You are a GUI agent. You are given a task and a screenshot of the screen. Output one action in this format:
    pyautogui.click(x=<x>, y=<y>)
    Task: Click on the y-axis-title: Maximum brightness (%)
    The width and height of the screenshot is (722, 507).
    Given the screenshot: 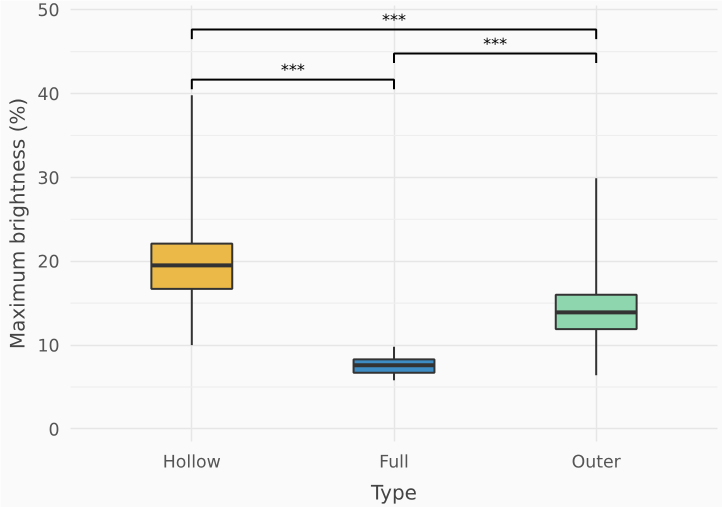 What is the action you would take?
    pyautogui.click(x=17, y=224)
    